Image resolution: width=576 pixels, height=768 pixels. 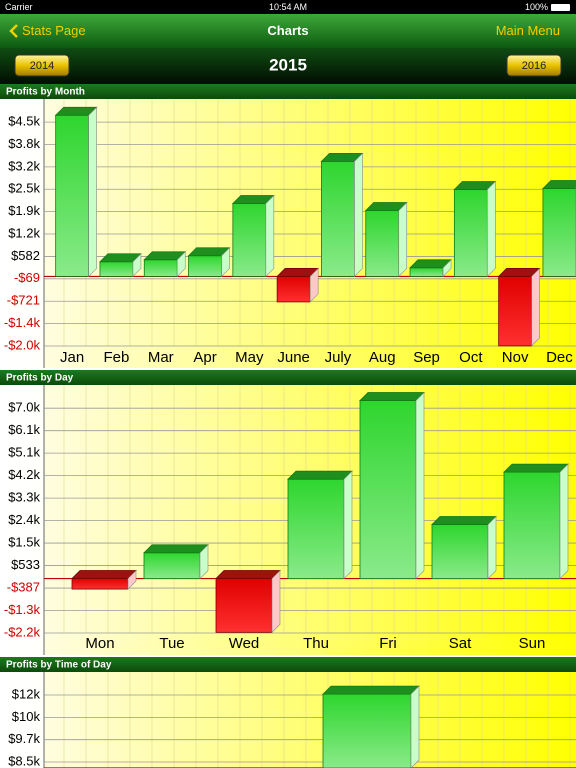 I want to click on y-tick-label: $6.1k, so click(x=24, y=429).